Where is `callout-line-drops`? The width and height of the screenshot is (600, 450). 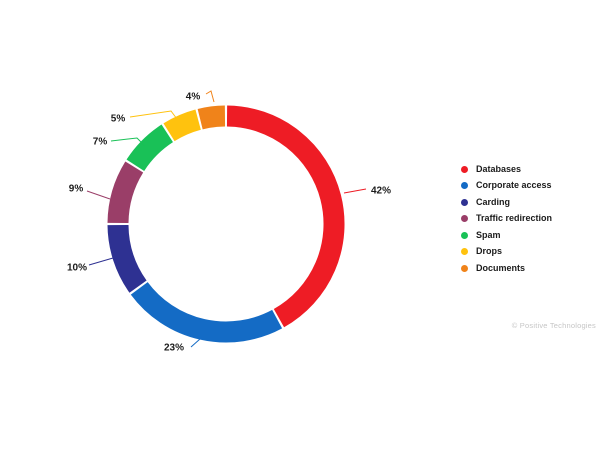
callout-line-drops is located at coordinates (153, 115).